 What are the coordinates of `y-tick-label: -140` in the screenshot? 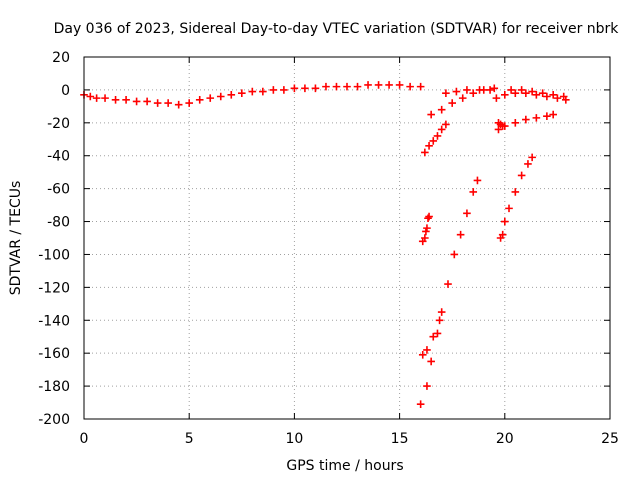 It's located at (54, 321).